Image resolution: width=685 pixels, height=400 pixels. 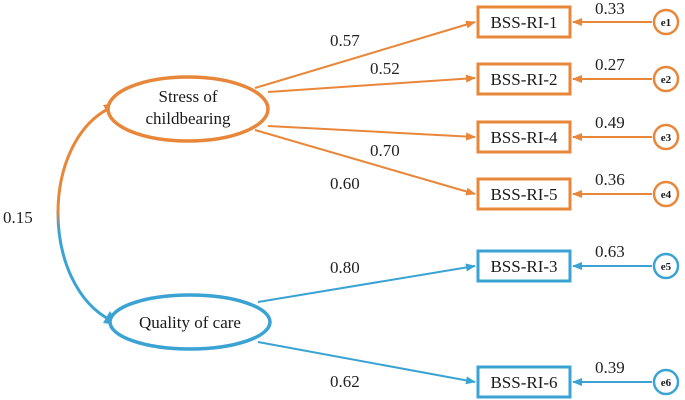 What do you see at coordinates (187, 96) in the screenshot?
I see `latent-stress-line1: Stress of` at bounding box center [187, 96].